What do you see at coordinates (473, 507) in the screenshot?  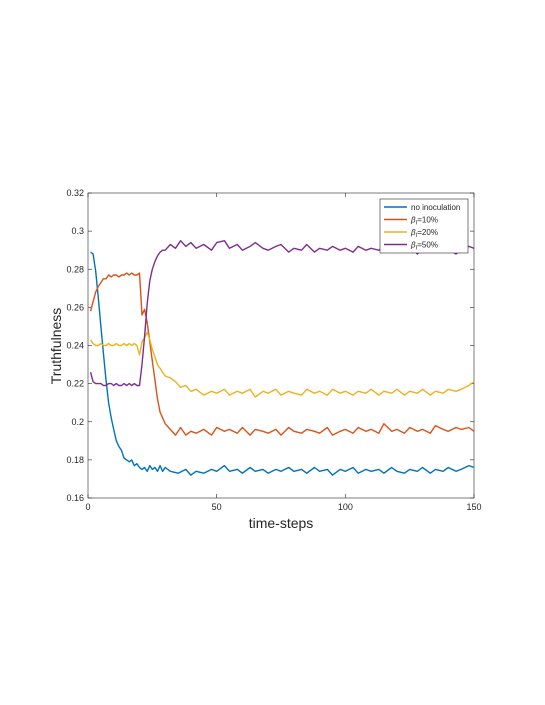 I see `x-tick-label: 150` at bounding box center [473, 507].